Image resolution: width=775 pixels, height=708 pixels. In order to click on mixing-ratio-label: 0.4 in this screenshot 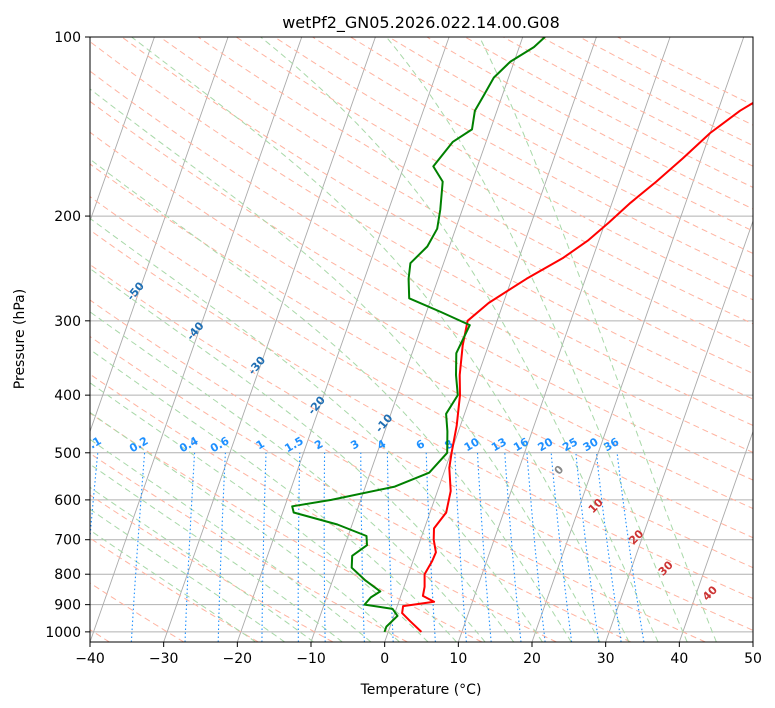, I will do `click(189, 444)`.